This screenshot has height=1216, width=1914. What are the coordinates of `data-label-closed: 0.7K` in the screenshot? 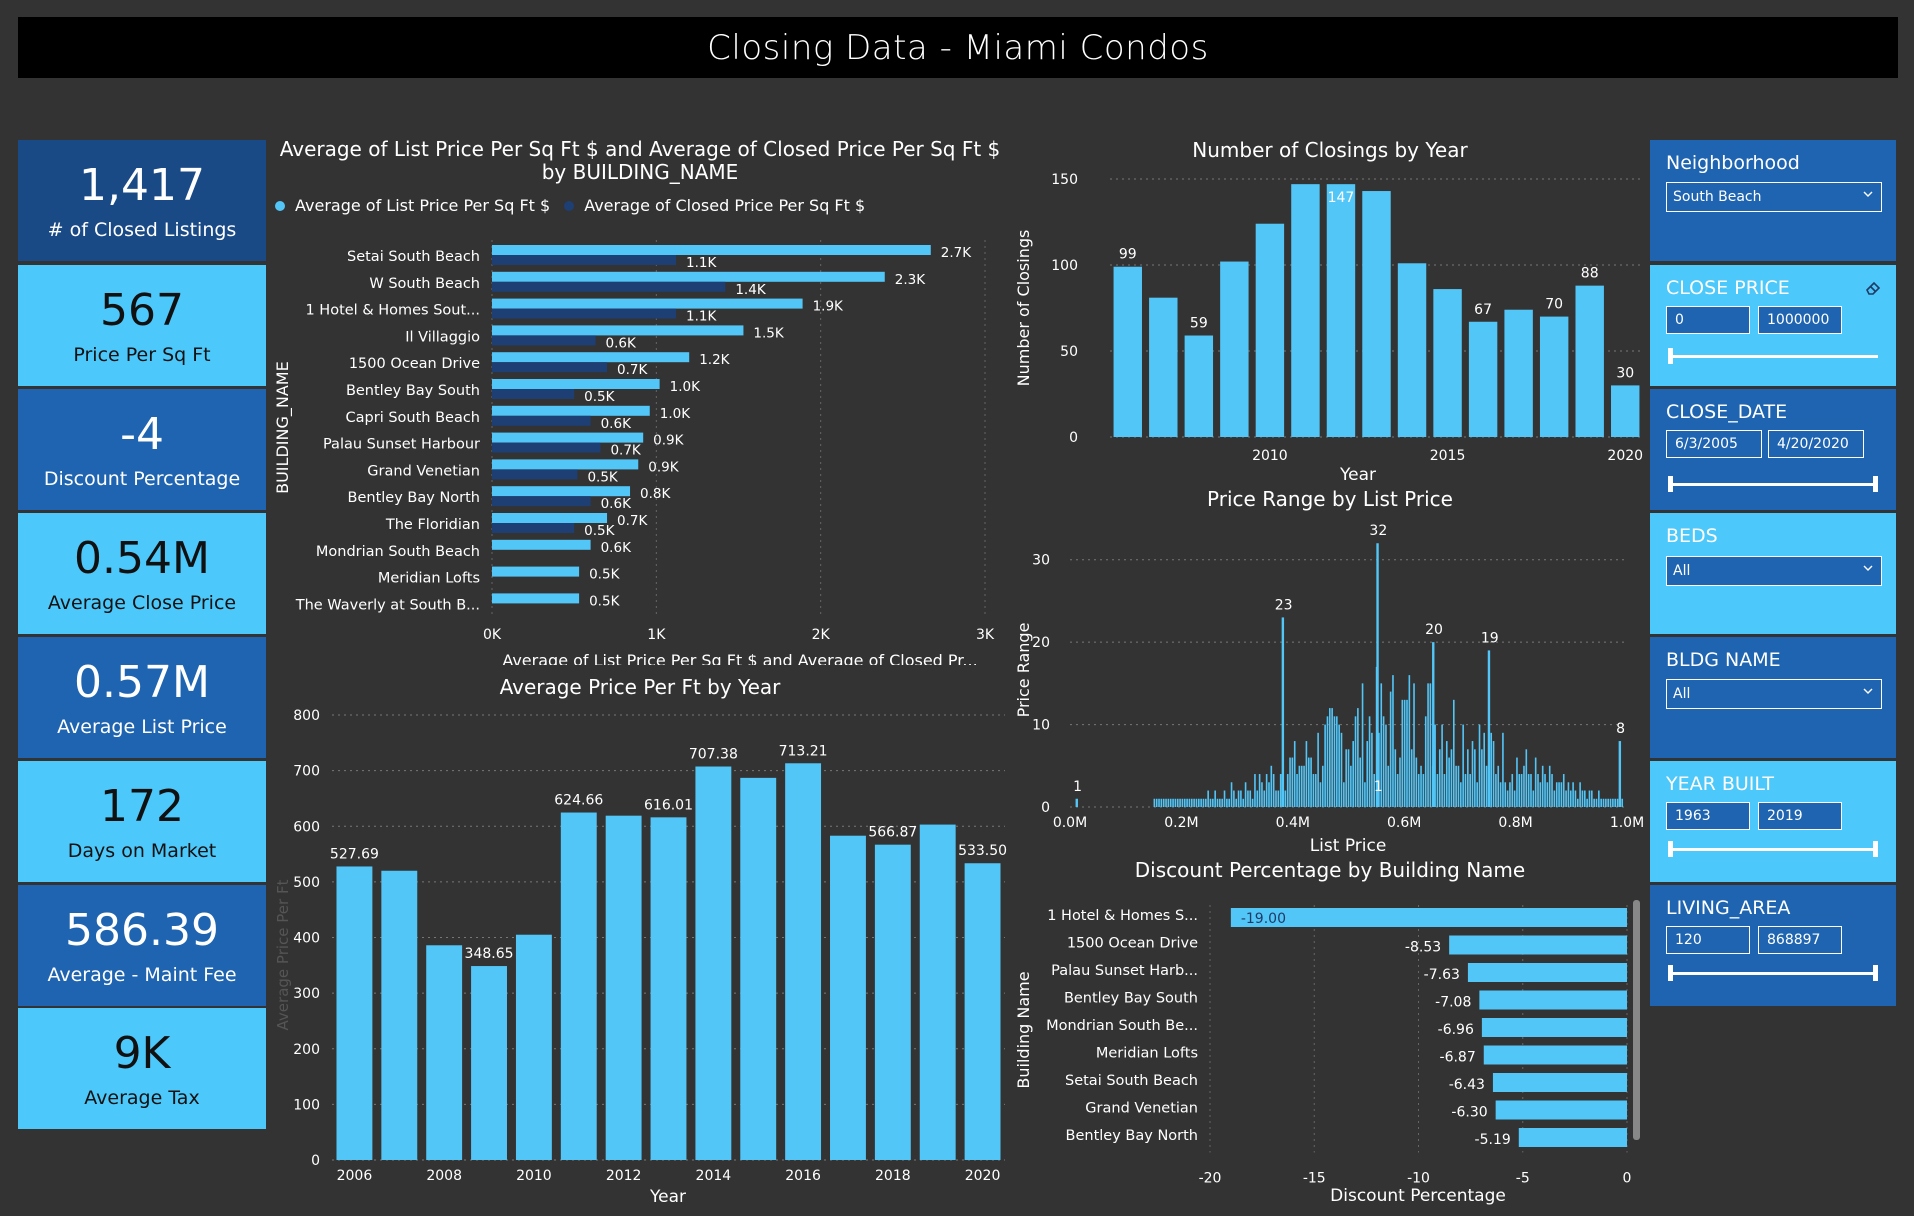 It's located at (625, 451).